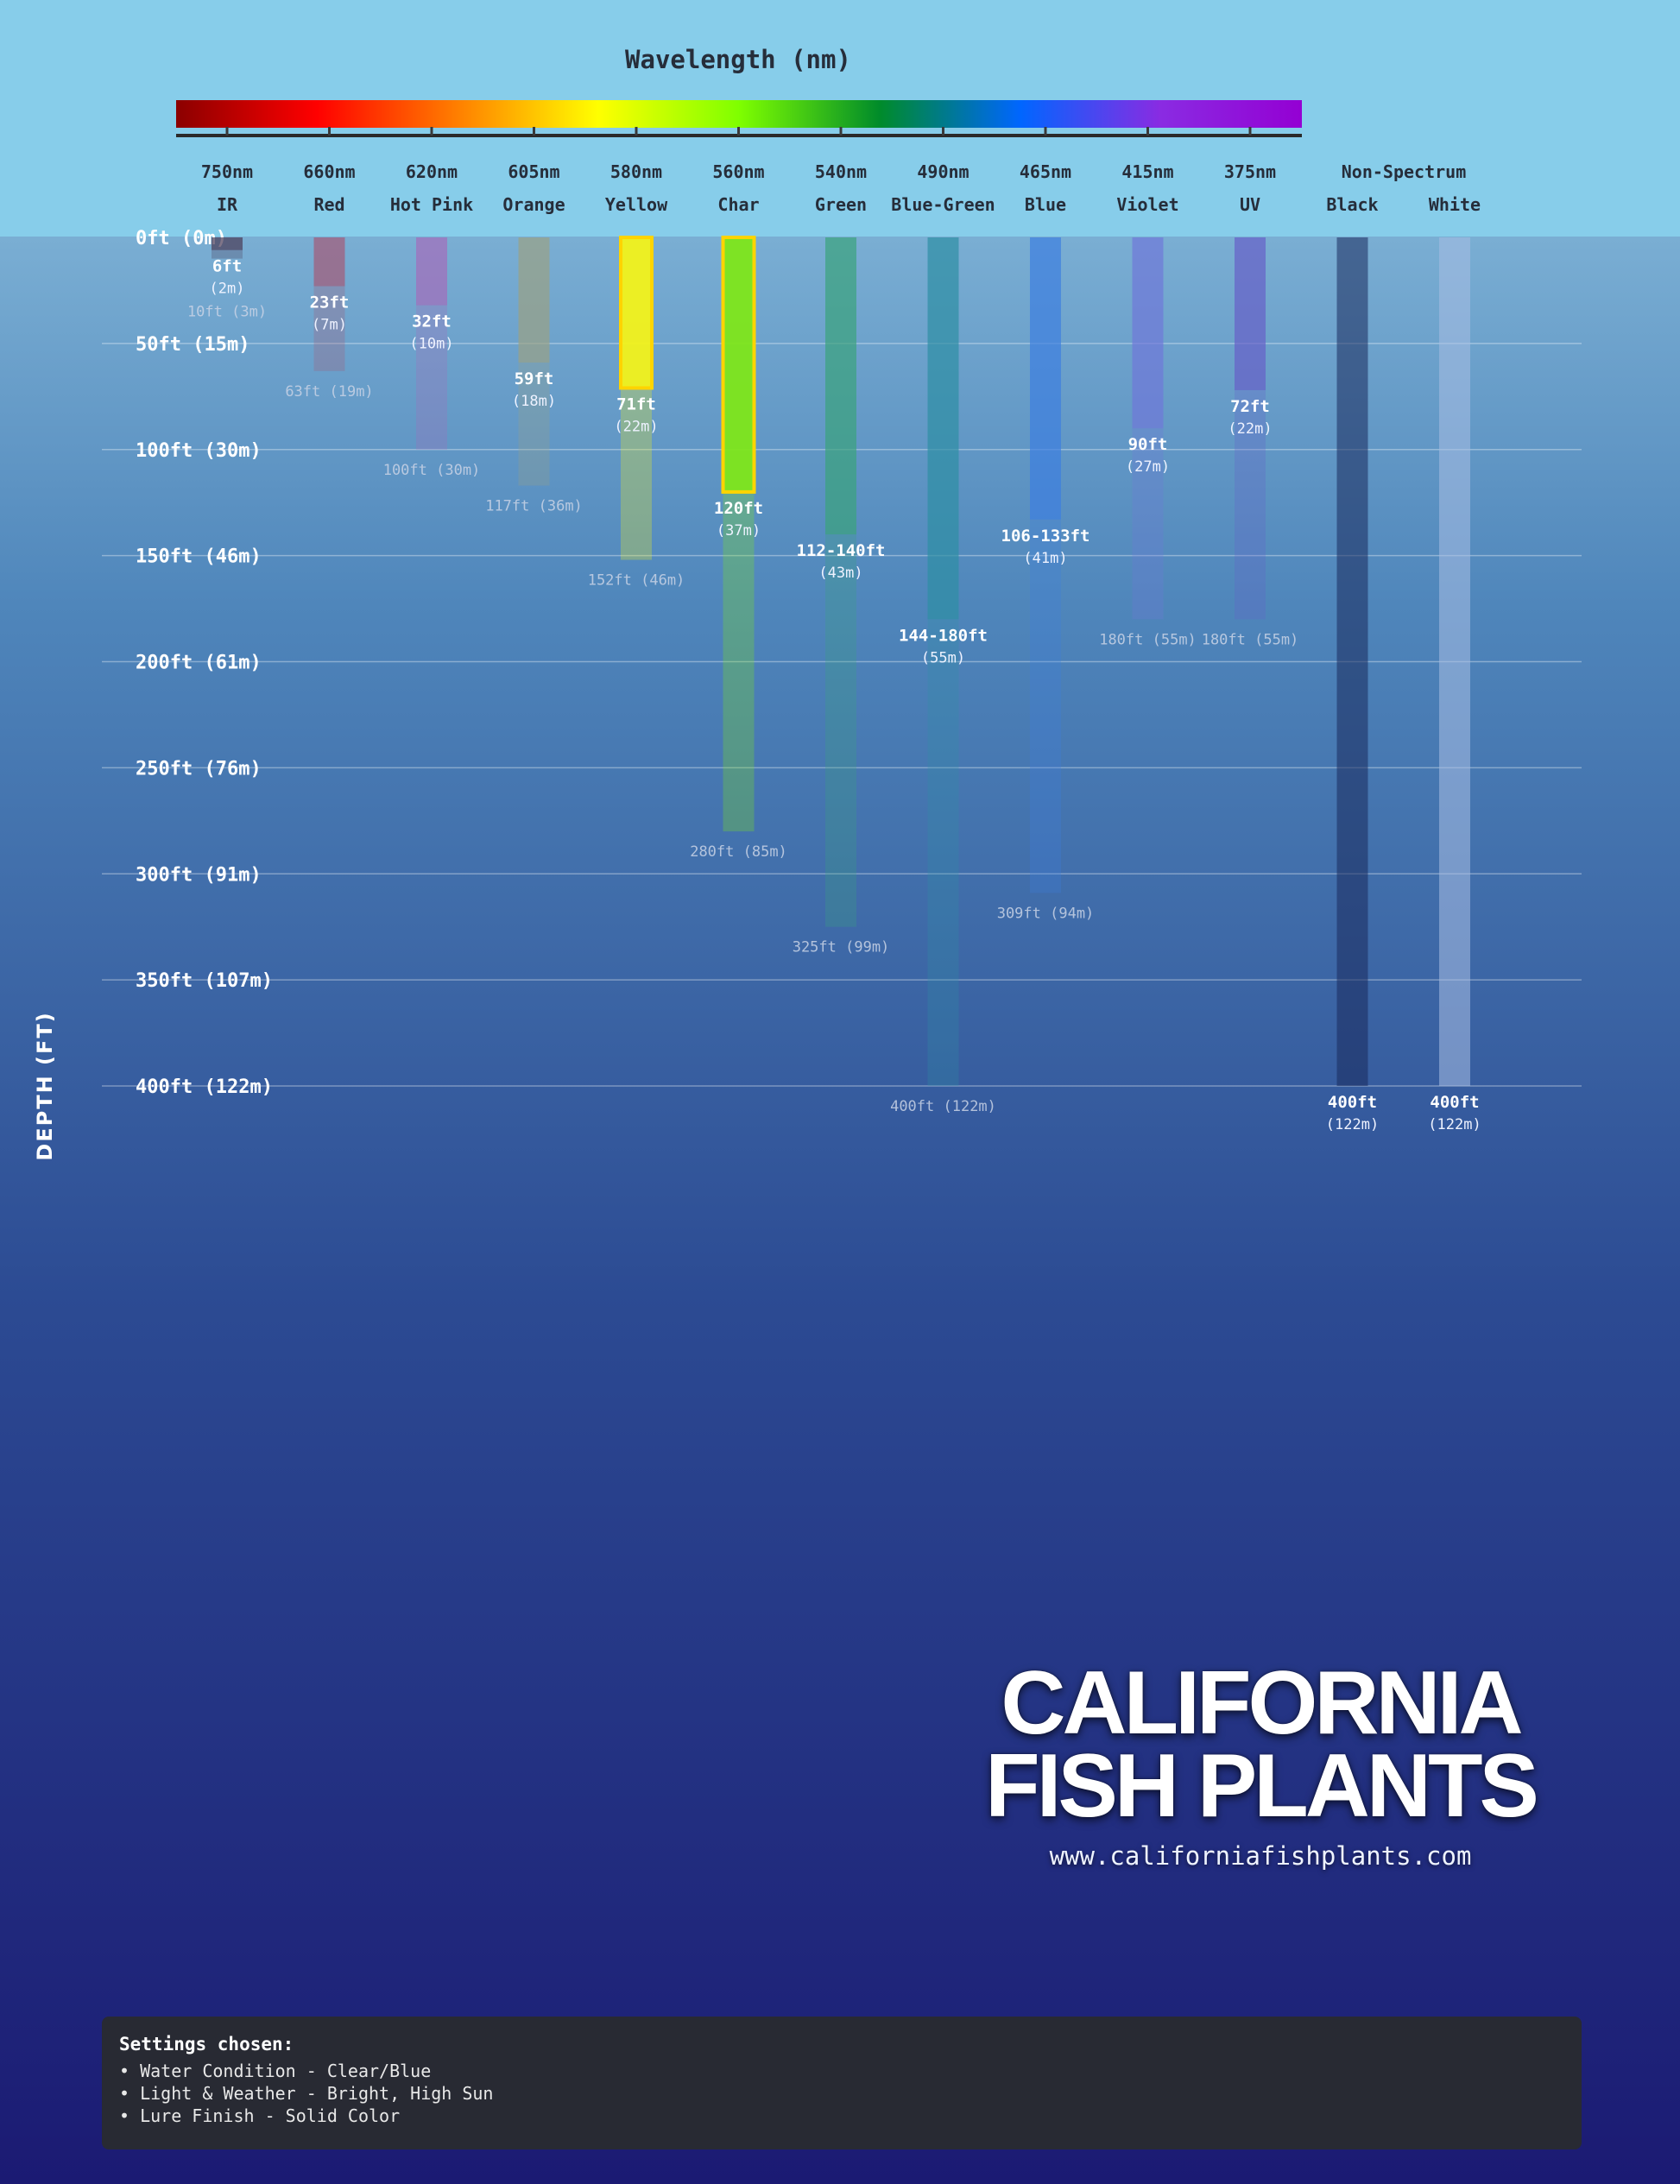 The height and width of the screenshot is (2184, 1680). I want to click on fade-depth-label: 309ft (94m), so click(1046, 914).